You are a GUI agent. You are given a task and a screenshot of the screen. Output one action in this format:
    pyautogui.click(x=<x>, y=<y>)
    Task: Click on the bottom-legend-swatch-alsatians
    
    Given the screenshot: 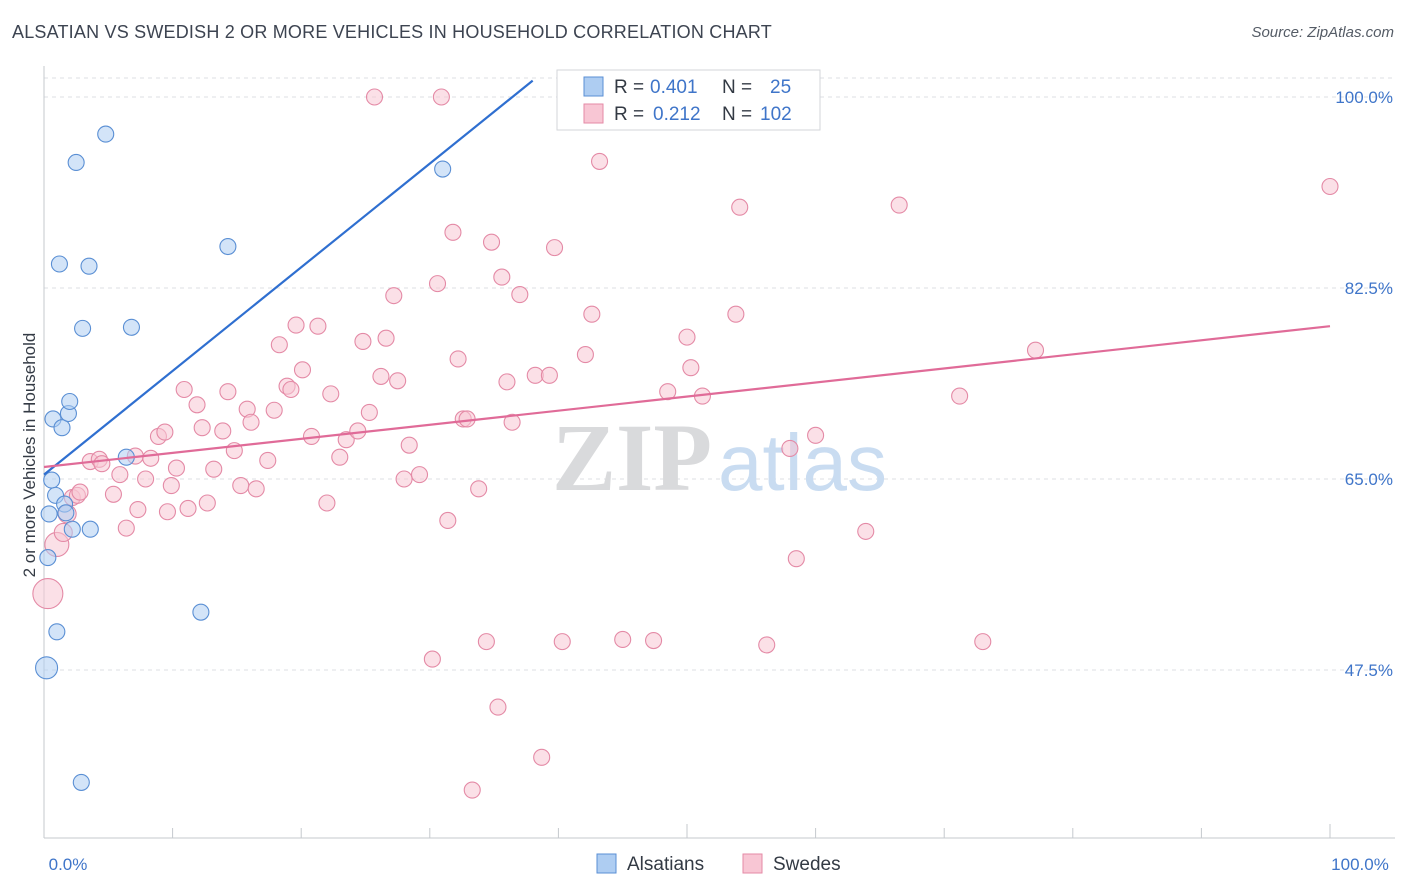 What is the action you would take?
    pyautogui.click(x=606, y=863)
    